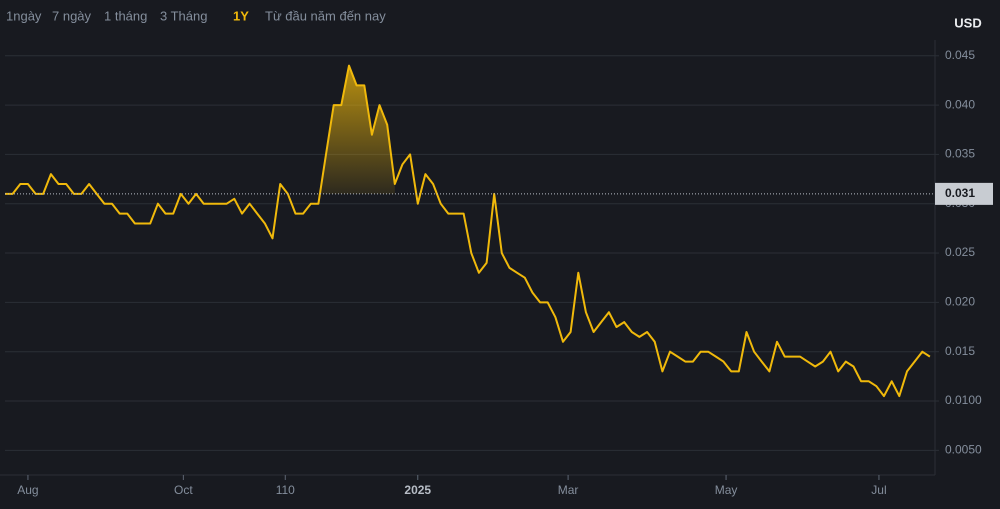 This screenshot has height=509, width=1000. I want to click on range-tab: 7 ngày, so click(72, 15).